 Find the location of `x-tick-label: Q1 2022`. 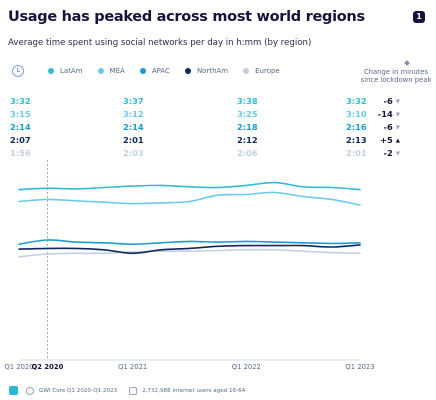

x-tick-label: Q1 2022 is located at coordinates (246, 367).